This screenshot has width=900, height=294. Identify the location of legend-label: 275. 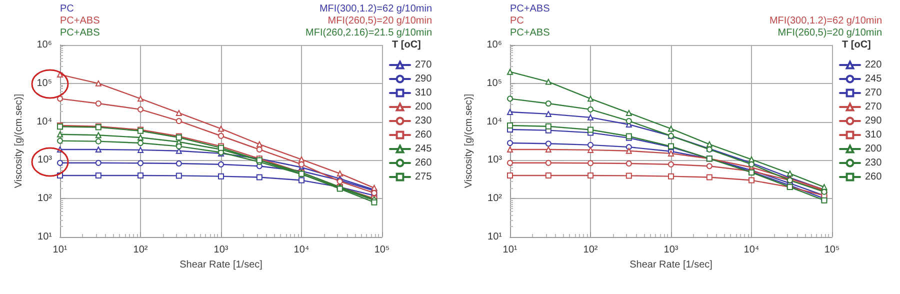
(423, 177).